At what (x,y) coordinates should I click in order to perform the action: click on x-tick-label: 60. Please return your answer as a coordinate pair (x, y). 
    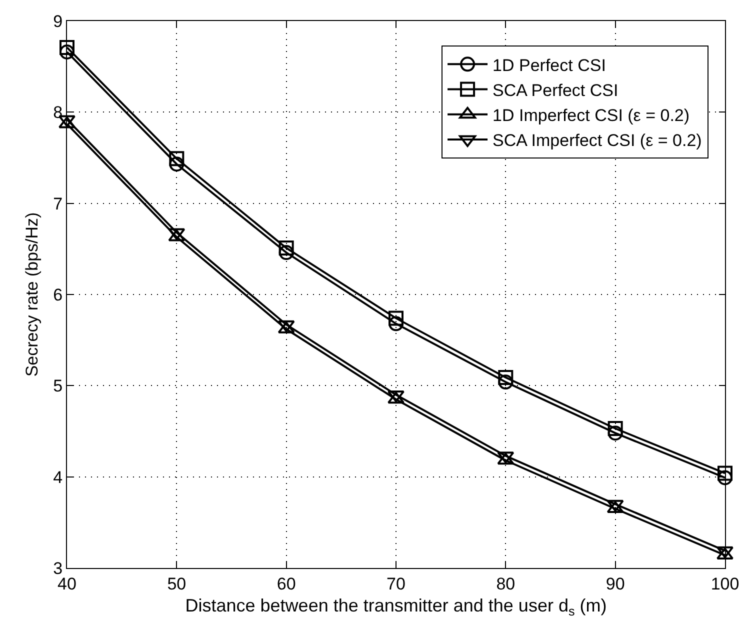
    Looking at the image, I should click on (286, 584).